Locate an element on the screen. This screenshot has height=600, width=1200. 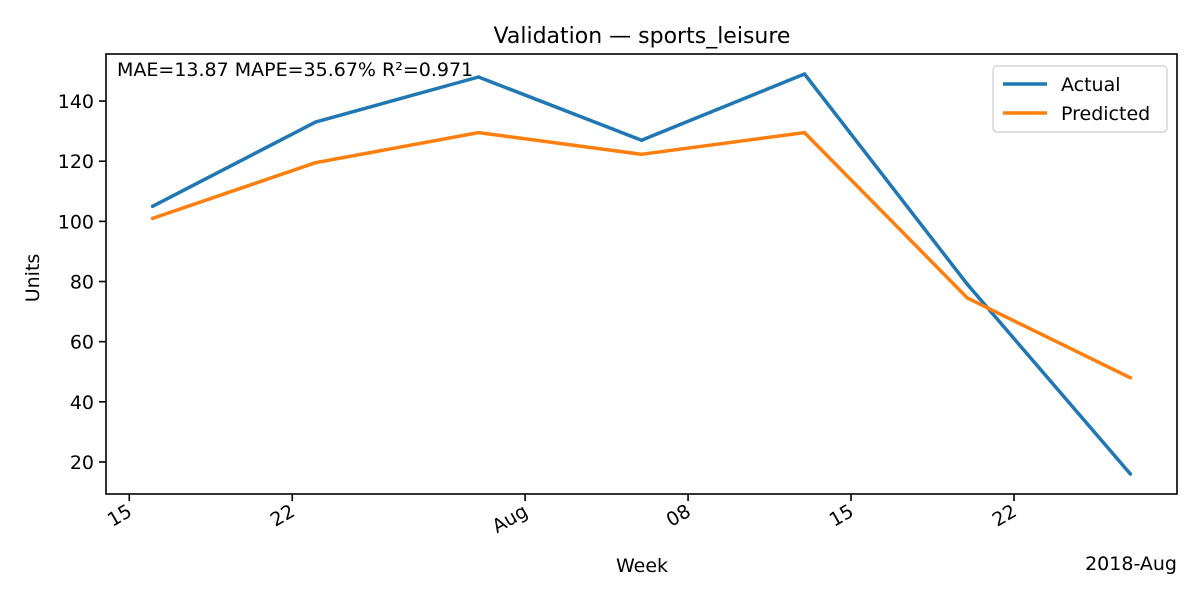
y-tick-label: 120 is located at coordinates (76, 162).